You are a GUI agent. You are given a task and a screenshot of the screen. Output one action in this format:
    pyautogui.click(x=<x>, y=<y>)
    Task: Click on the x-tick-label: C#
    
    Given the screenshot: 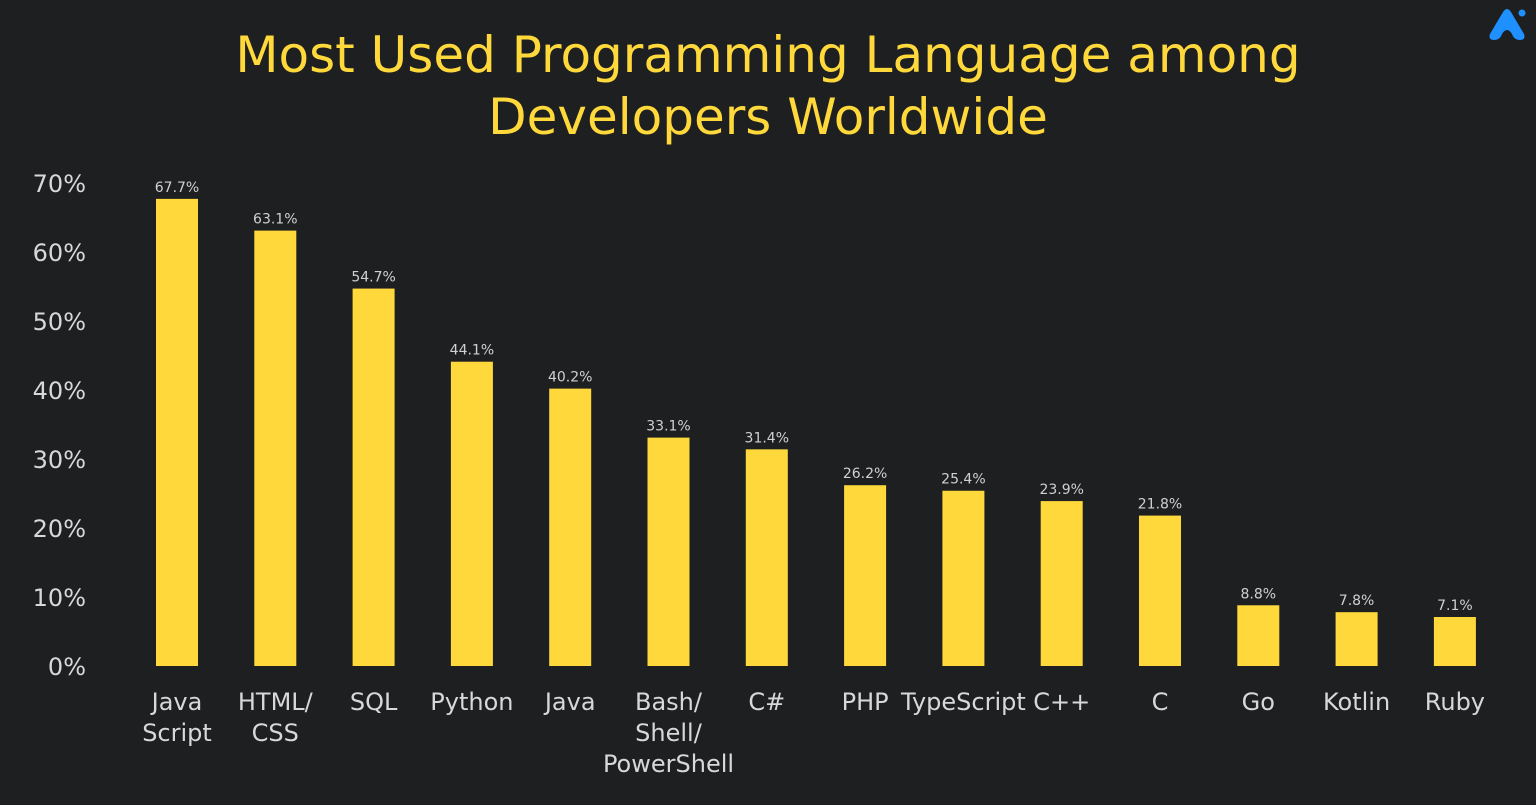 What is the action you would take?
    pyautogui.click(x=766, y=702)
    